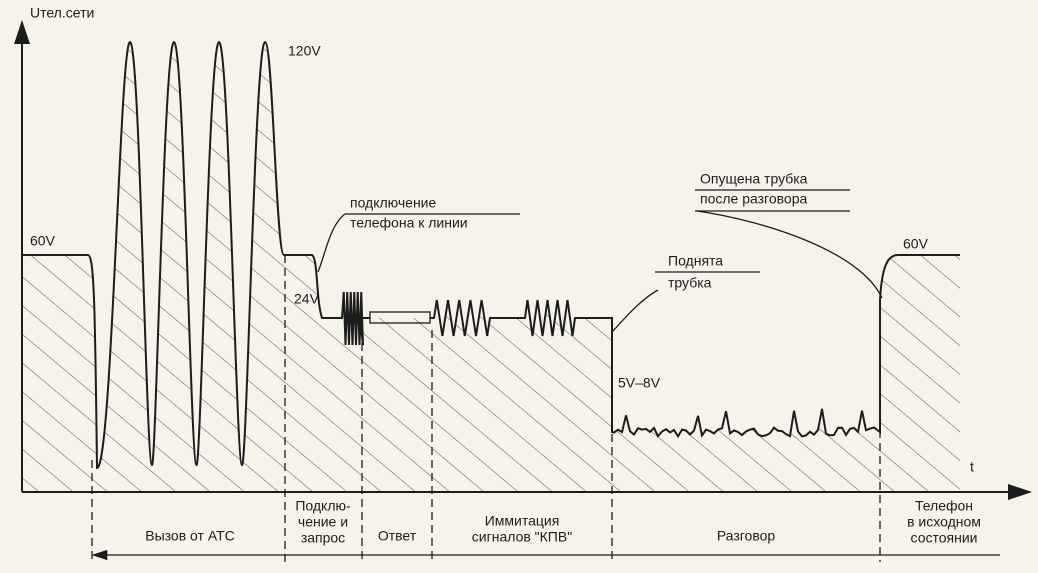  What do you see at coordinates (639, 383) in the screenshot?
I see `level-label: 5V–8V` at bounding box center [639, 383].